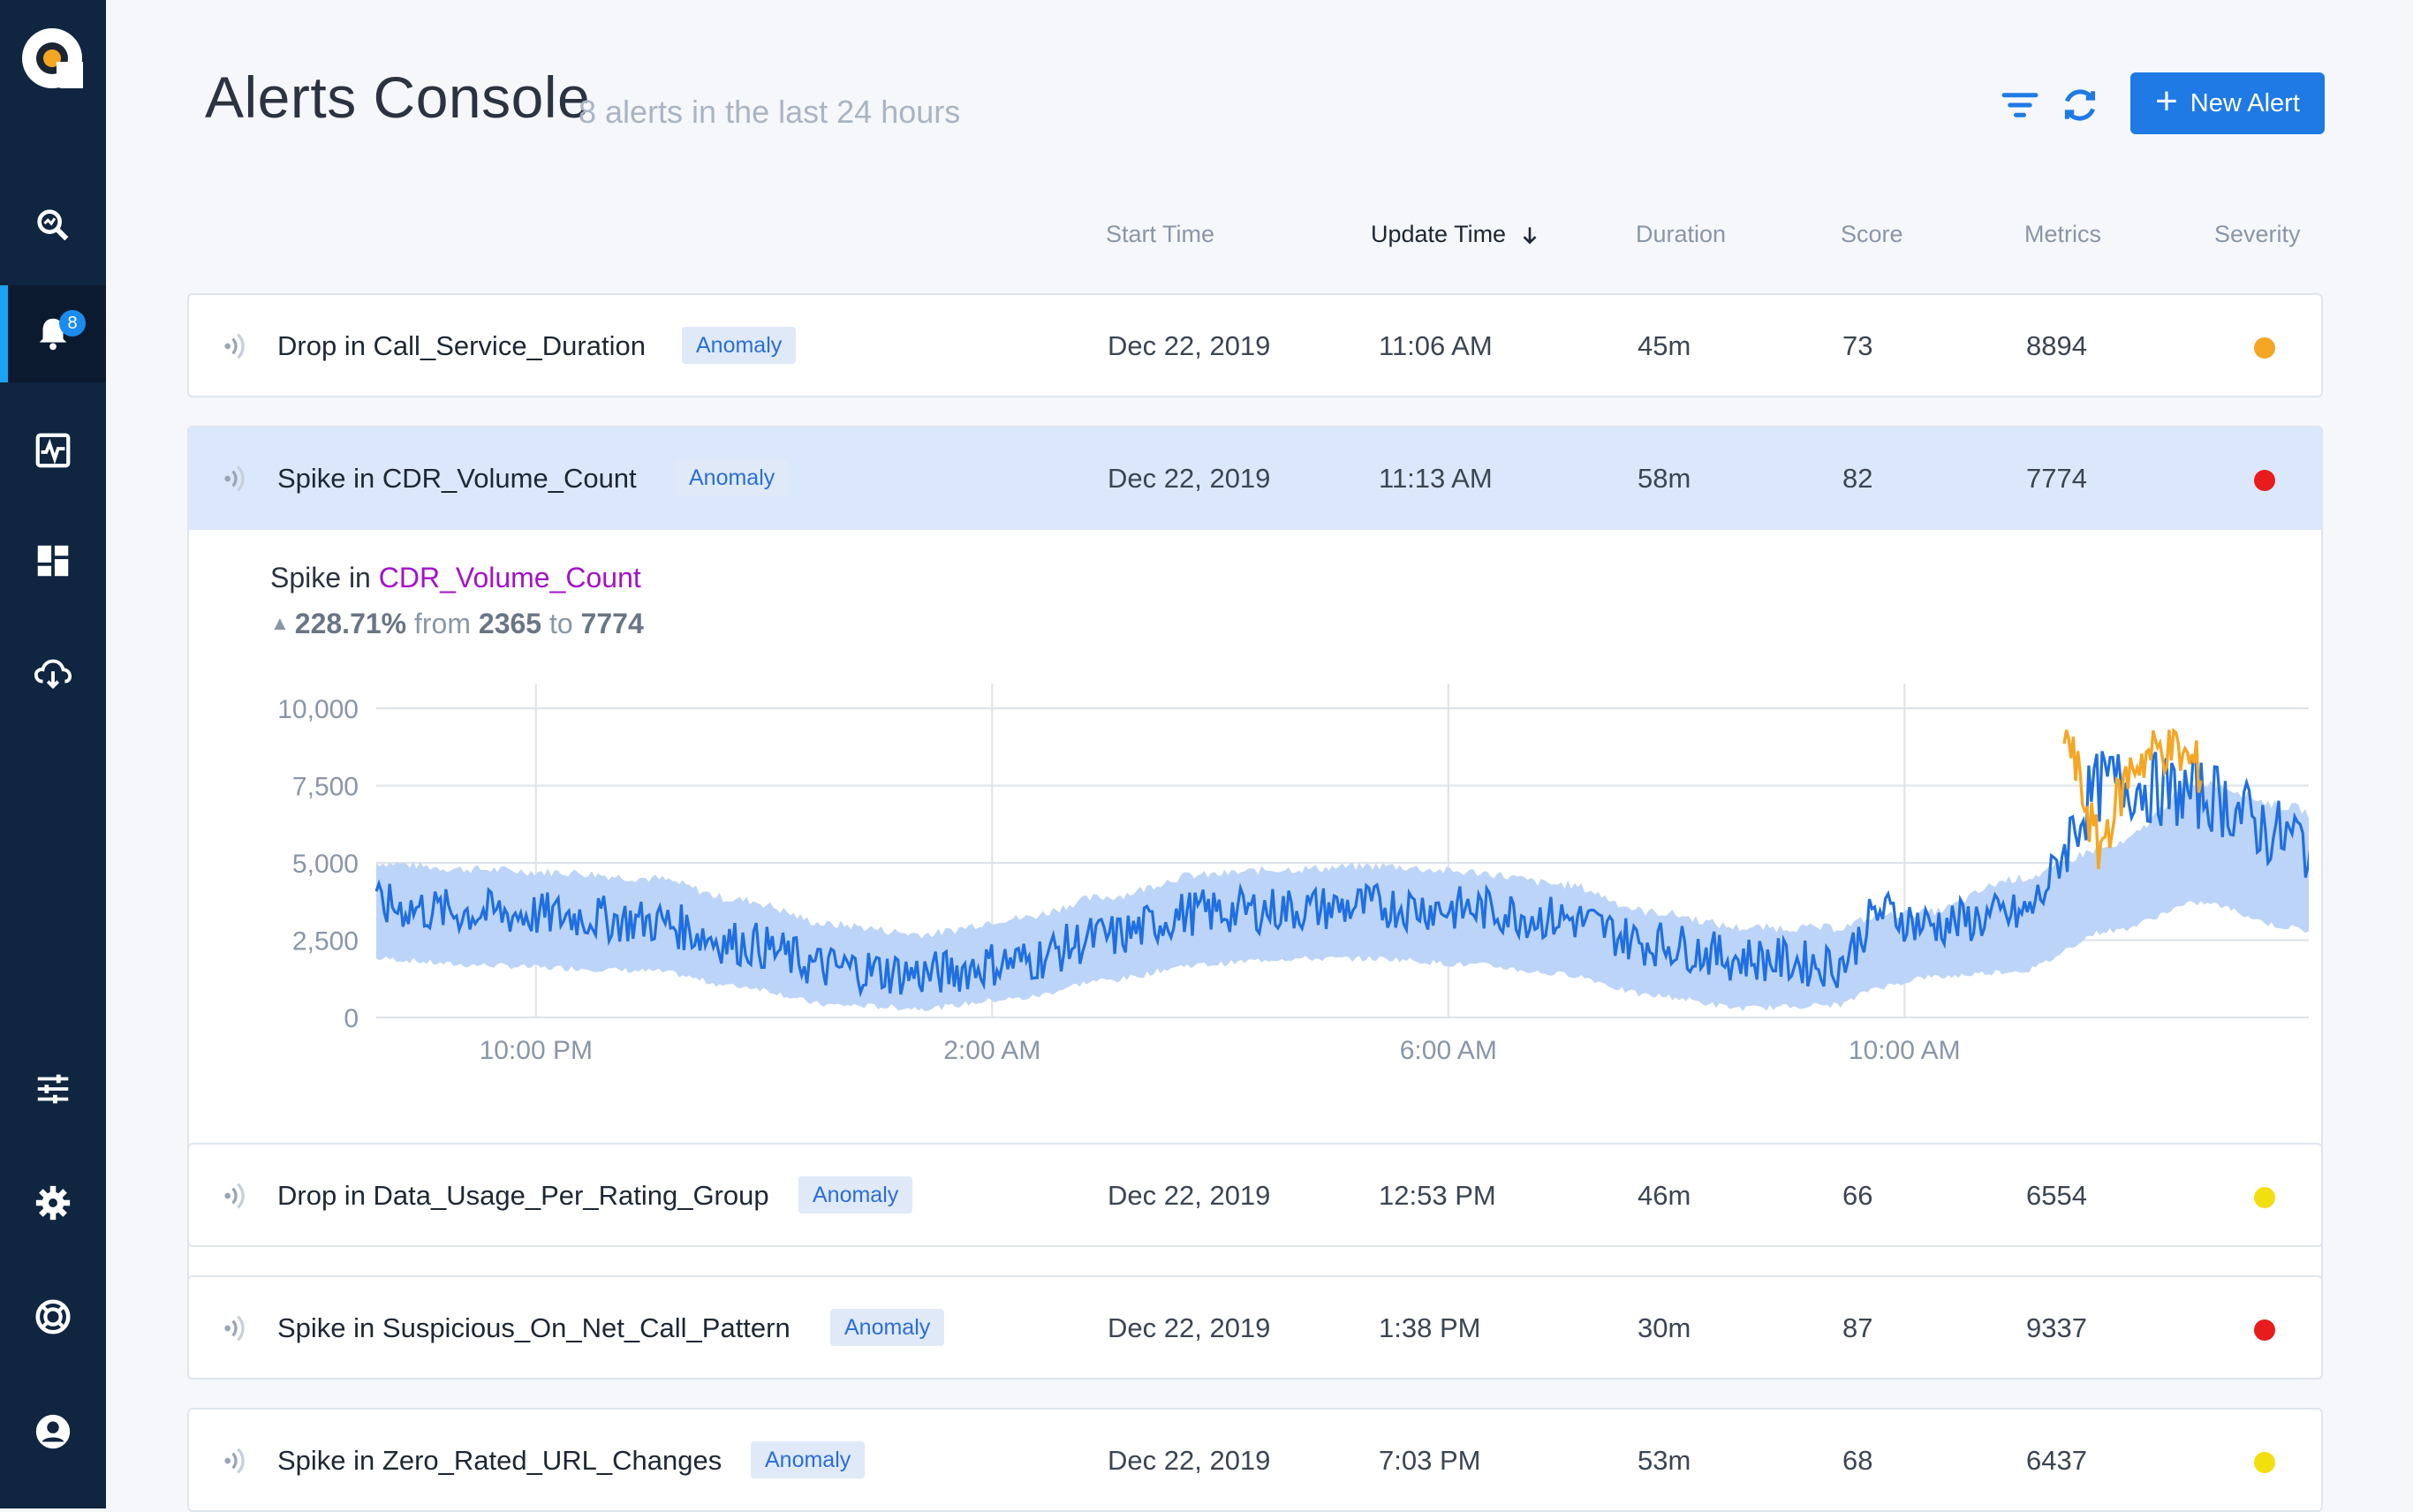 The height and width of the screenshot is (1512, 2413). What do you see at coordinates (1530, 236) in the screenshot?
I see `sort-desc-icon` at bounding box center [1530, 236].